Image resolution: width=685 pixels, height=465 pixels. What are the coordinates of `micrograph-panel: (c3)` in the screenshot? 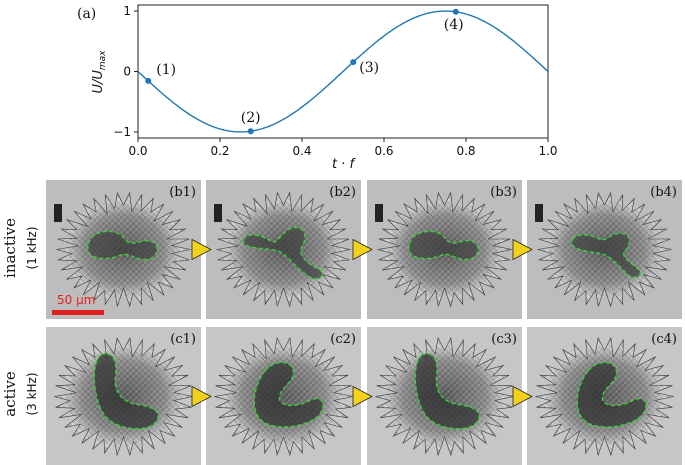 It's located at (444, 396).